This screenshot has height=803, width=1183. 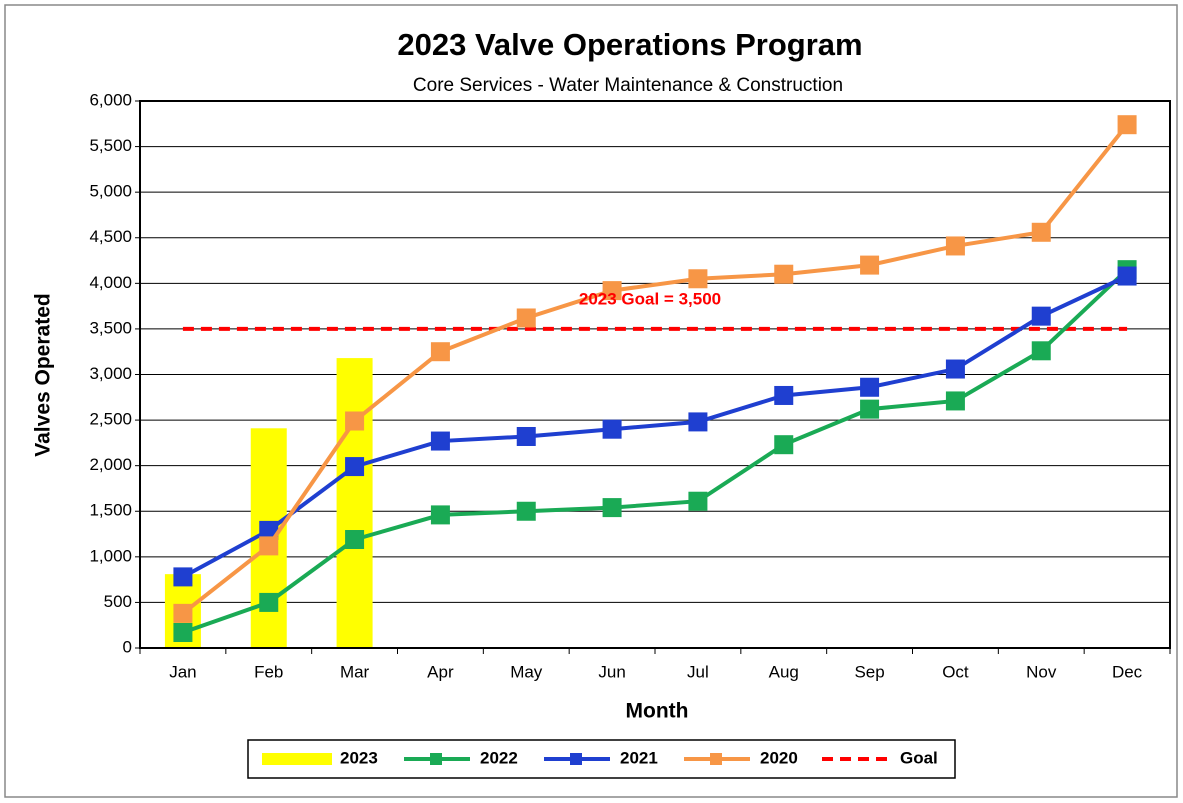 What do you see at coordinates (779, 757) in the screenshot?
I see `legend-label: 2020` at bounding box center [779, 757].